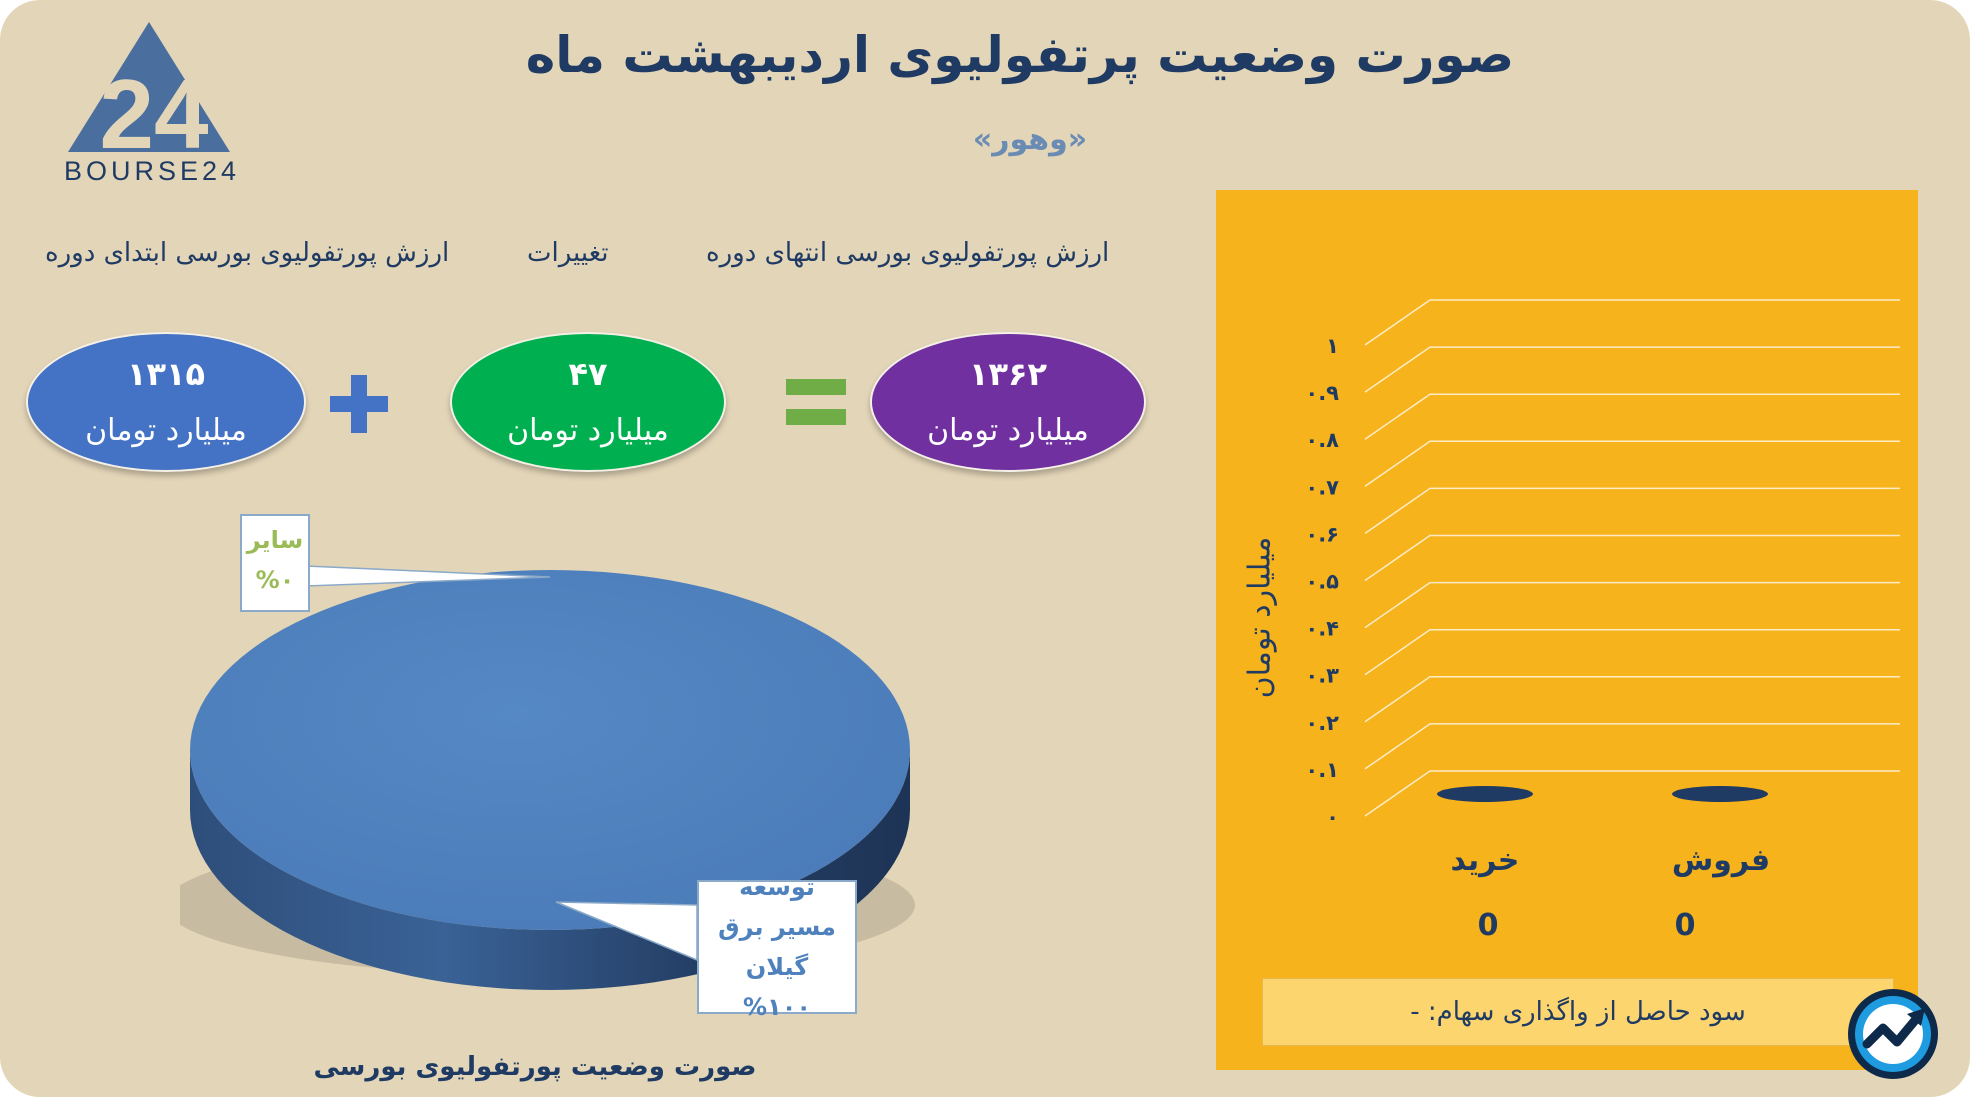 The height and width of the screenshot is (1111, 1970). I want to click on y-tick-label: ۰.۱, so click(1322, 770).